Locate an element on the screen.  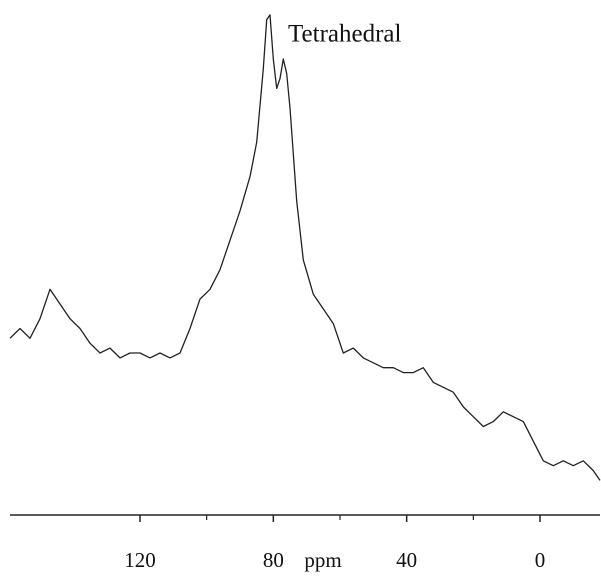
x-tick-label: 0 is located at coordinates (540, 560).